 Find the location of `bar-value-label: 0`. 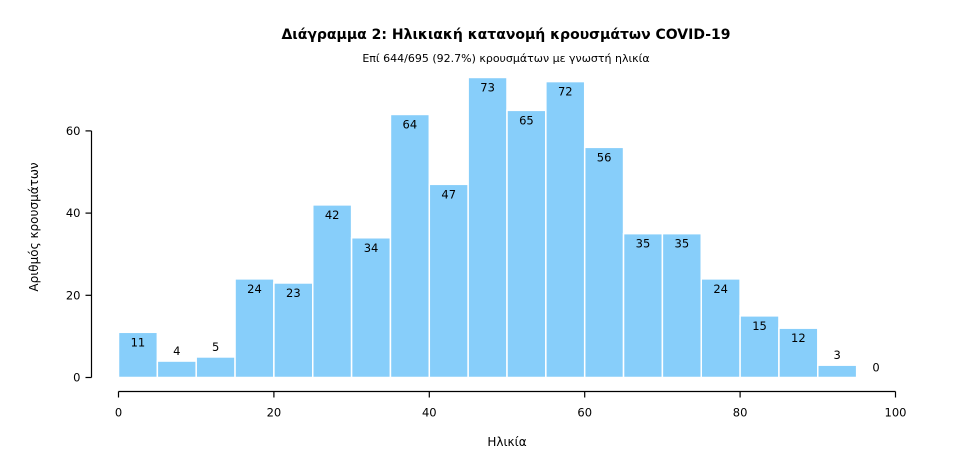

bar-value-label: 0 is located at coordinates (875, 368).